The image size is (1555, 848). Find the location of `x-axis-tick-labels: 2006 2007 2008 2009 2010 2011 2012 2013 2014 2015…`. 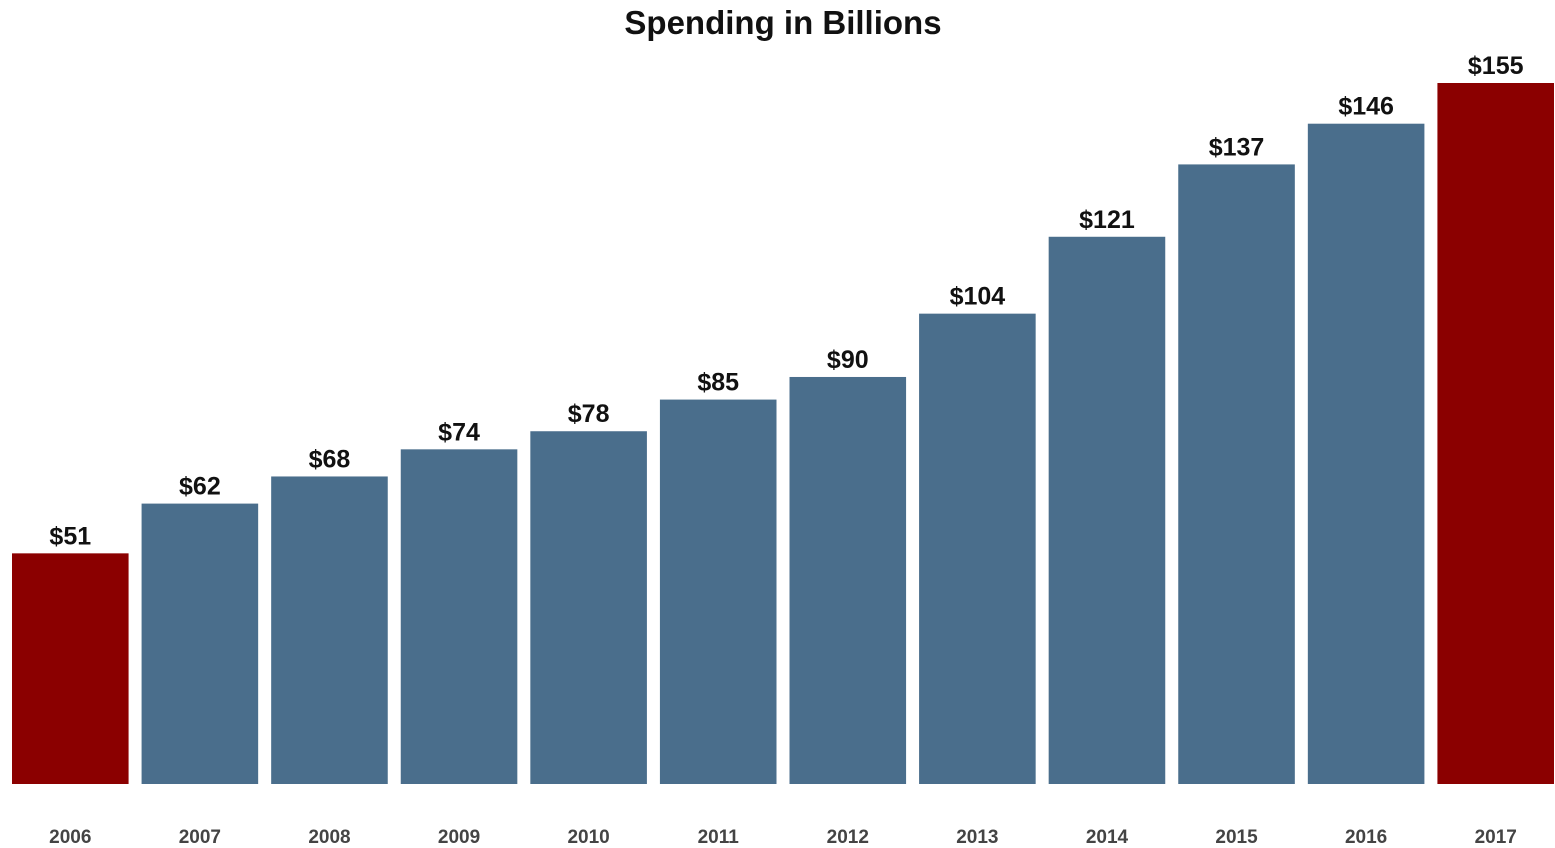

x-axis-tick-labels: 2006 2007 2008 2009 2010 2011 2012 2013 2014 2015… is located at coordinates (783, 837).